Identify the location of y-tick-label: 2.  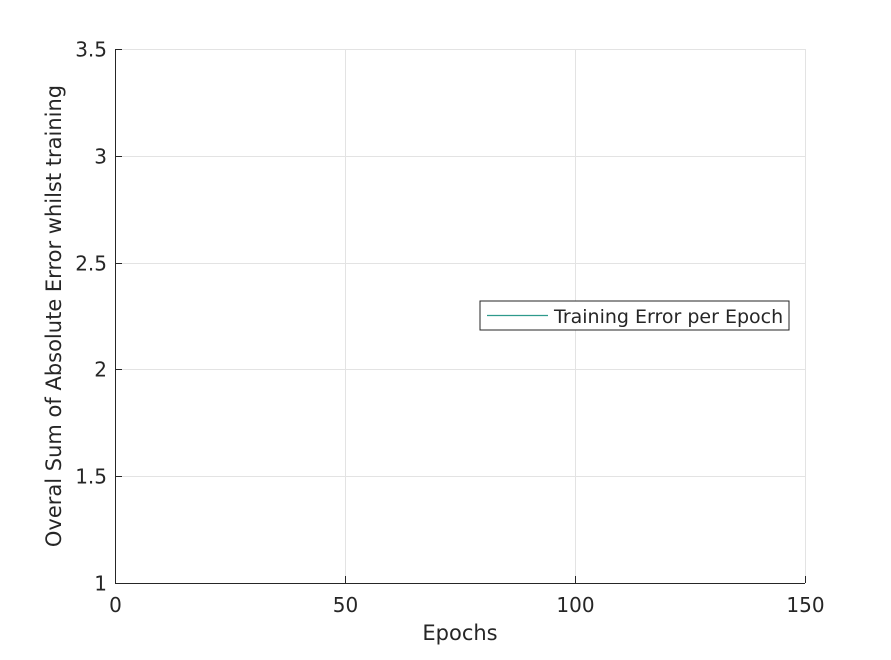
(100, 370).